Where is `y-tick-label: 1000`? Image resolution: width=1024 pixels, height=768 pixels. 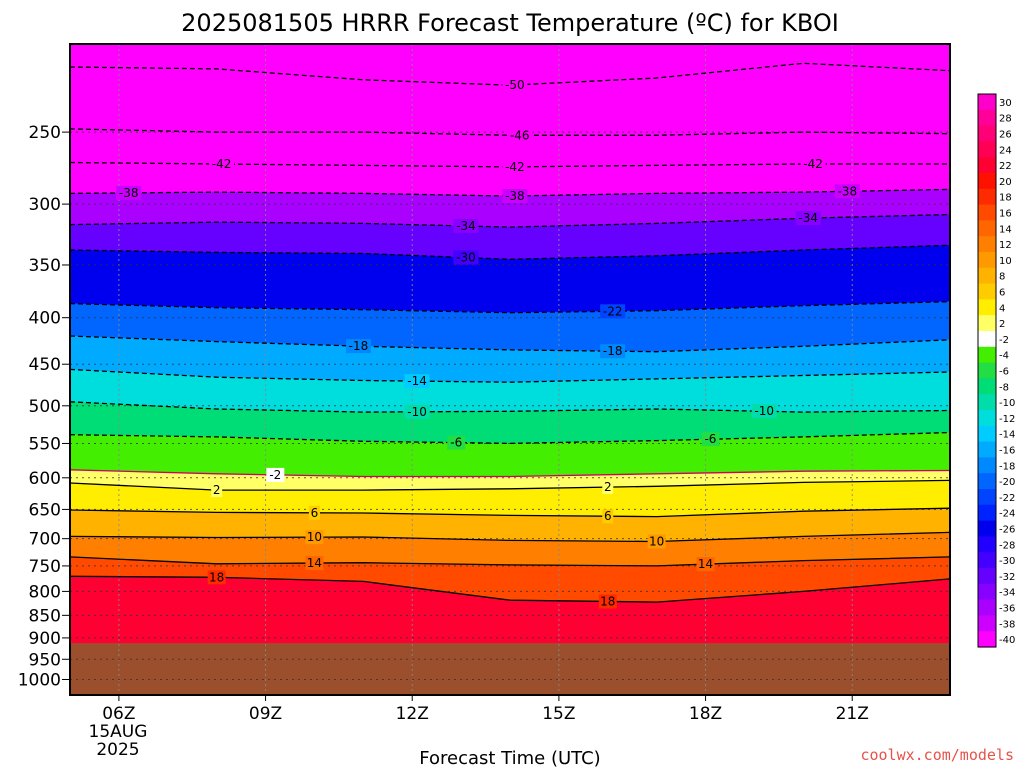
y-tick-label: 1000 is located at coordinates (39, 681).